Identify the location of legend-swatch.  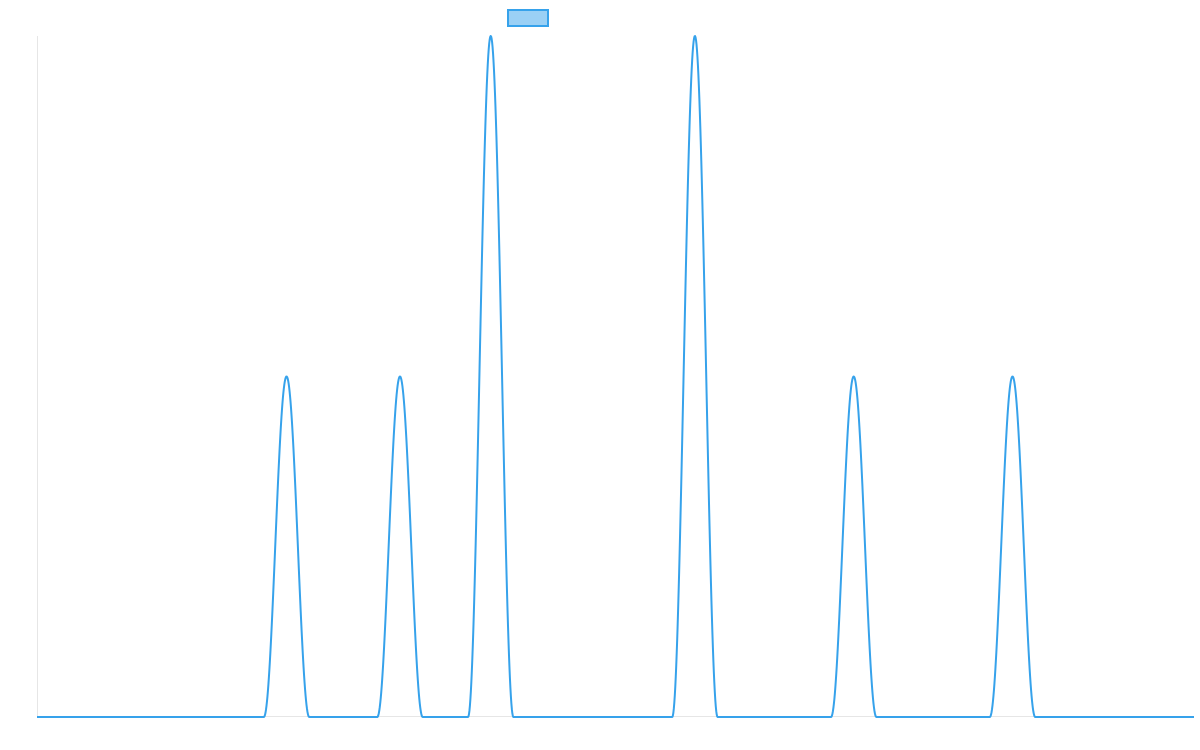
(528, 18).